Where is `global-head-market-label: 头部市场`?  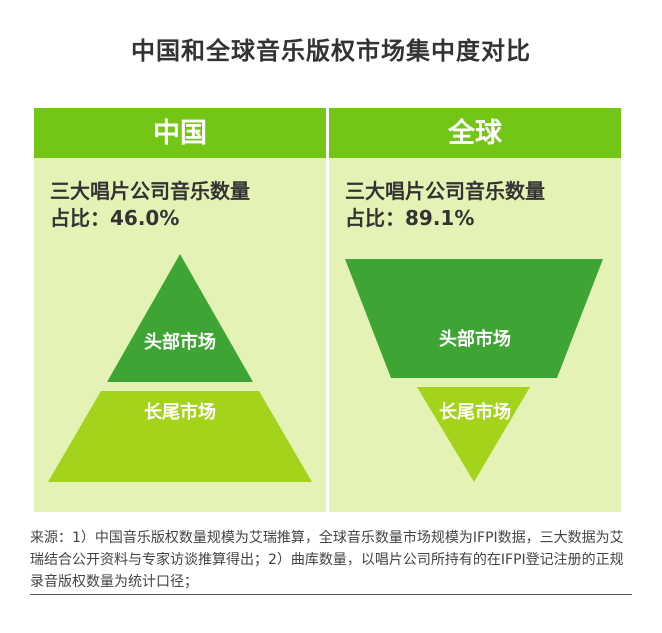 global-head-market-label: 头部市场 is located at coordinates (475, 339).